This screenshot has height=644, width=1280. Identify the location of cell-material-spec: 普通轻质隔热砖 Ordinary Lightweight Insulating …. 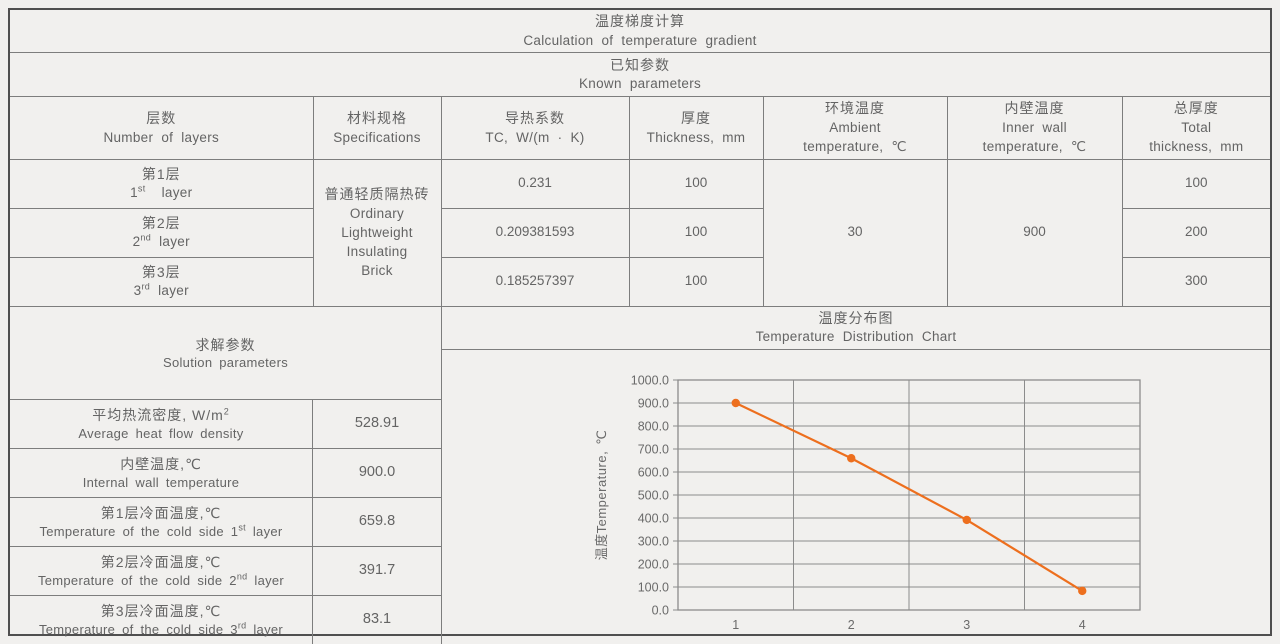
(377, 233).